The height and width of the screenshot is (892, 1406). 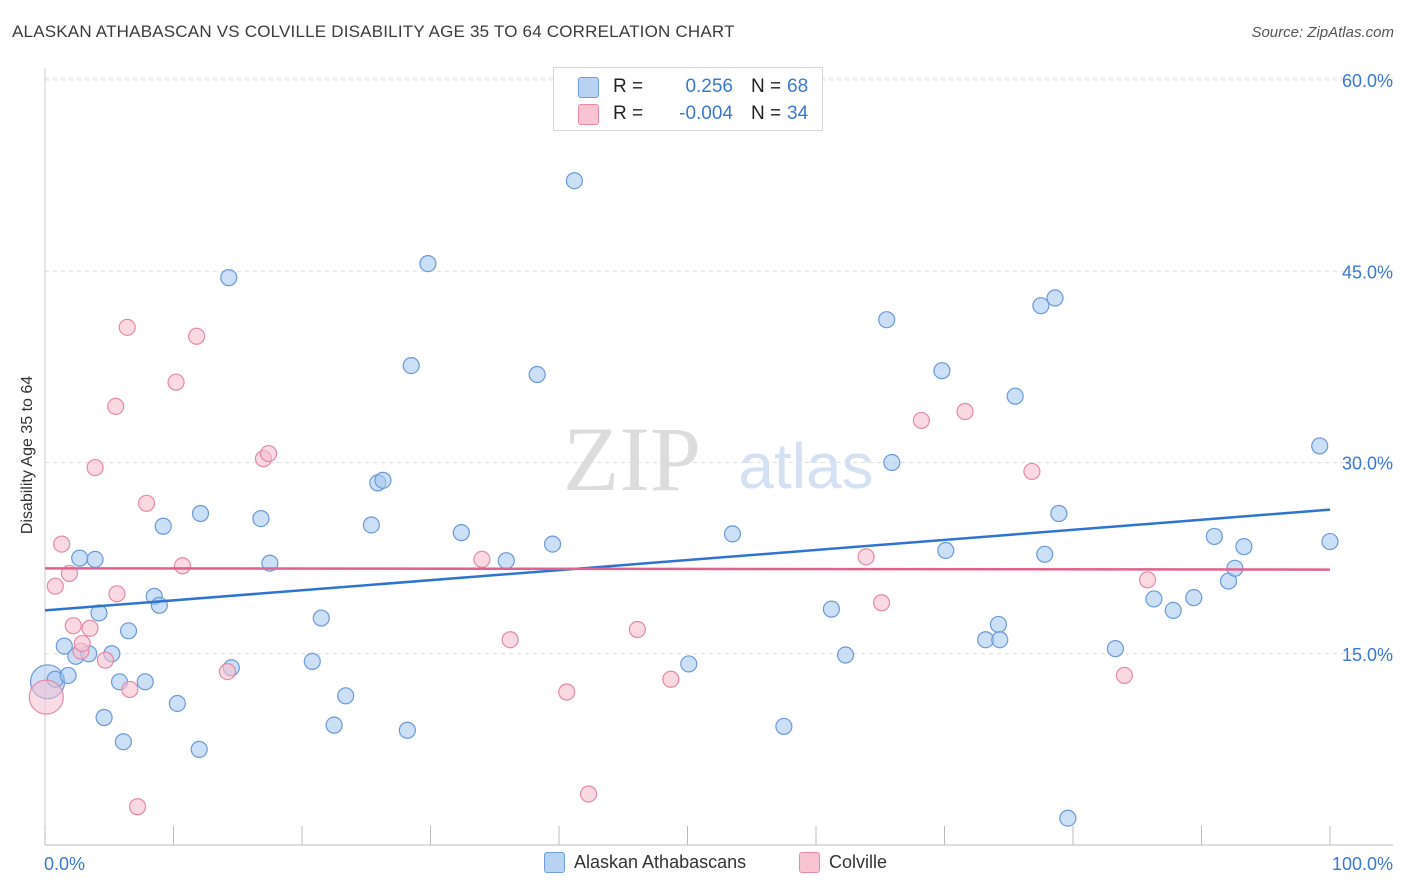 What do you see at coordinates (645, 862) in the screenshot?
I see `bottom-legend-athabascans: Alaskan Athabascans` at bounding box center [645, 862].